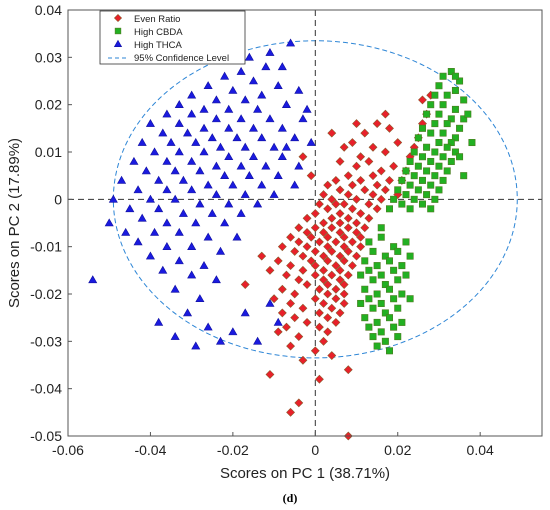 This screenshot has width=550, height=510. I want to click on y-tick-label: 0, so click(58, 199).